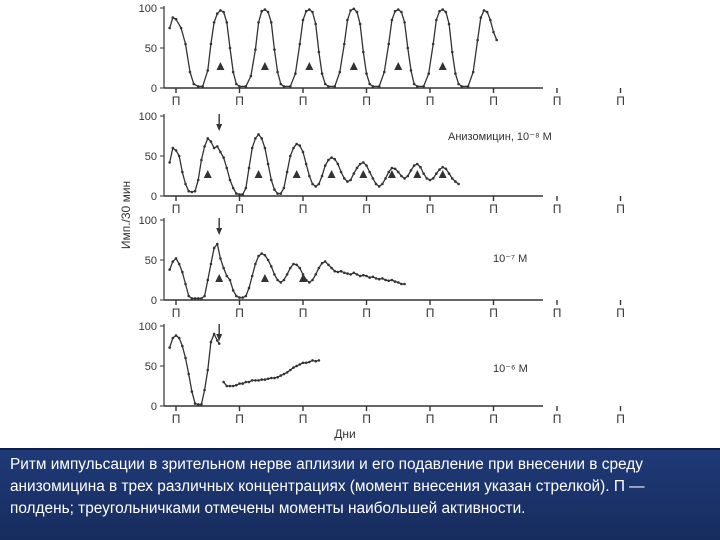 This screenshot has width=720, height=540. Describe the element at coordinates (382, 373) in the screenshot. I see `chart-panel-4: 0 50 100 П П П П П П П П 10⁻⁶ М` at that location.